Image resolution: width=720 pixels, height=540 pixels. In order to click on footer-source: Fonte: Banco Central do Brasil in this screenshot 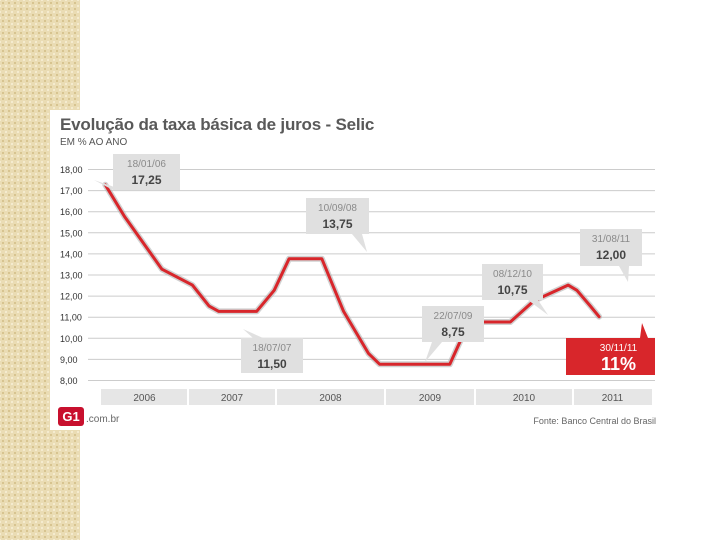, I will do `click(594, 421)`.